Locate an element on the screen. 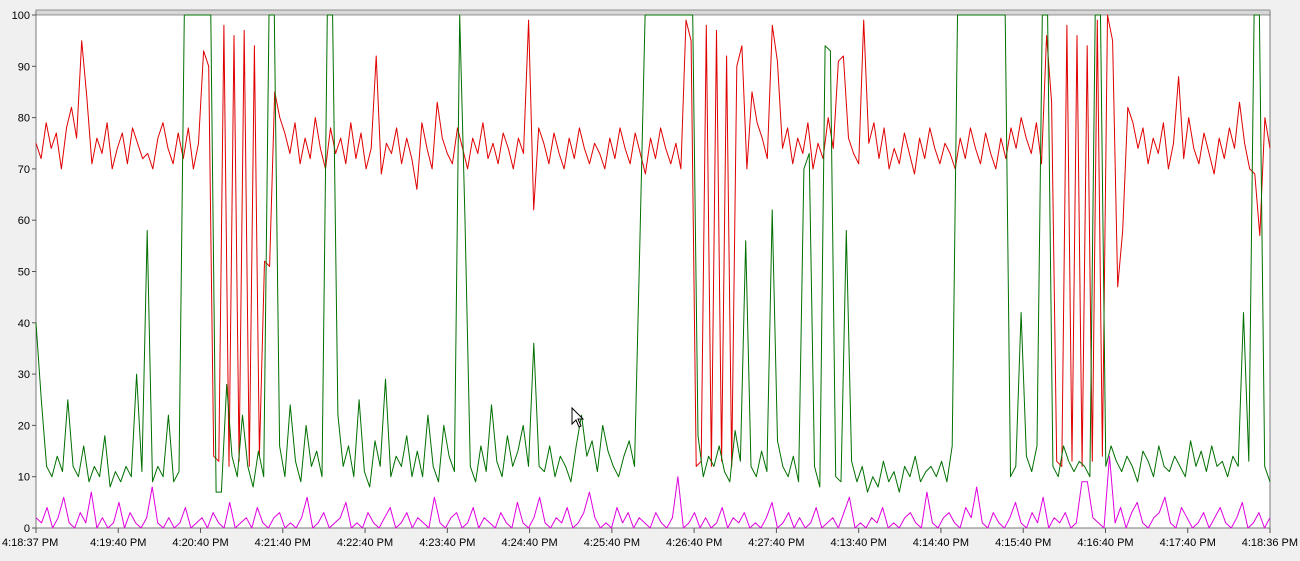  x-tick-label: 4:27:40 PM is located at coordinates (776, 543).